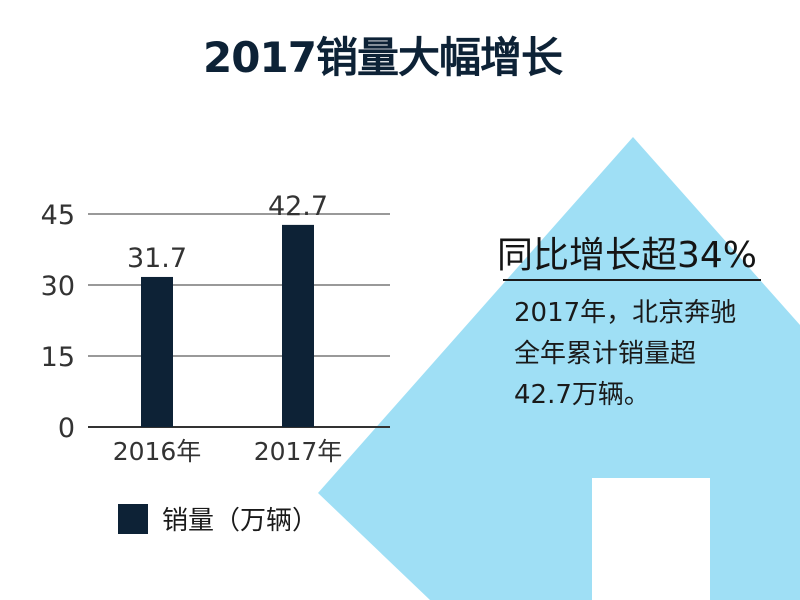 This screenshot has width=800, height=600. Describe the element at coordinates (58, 322) in the screenshot. I see `y-axis-ticks: 0 15 30 45` at that location.